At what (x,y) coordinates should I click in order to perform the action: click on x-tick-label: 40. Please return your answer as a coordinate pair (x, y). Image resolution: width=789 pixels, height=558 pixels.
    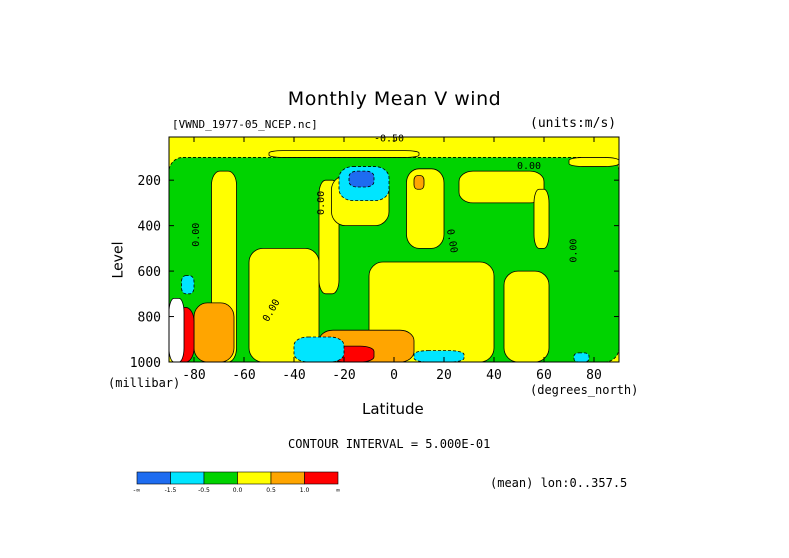
    Looking at the image, I should click on (494, 375).